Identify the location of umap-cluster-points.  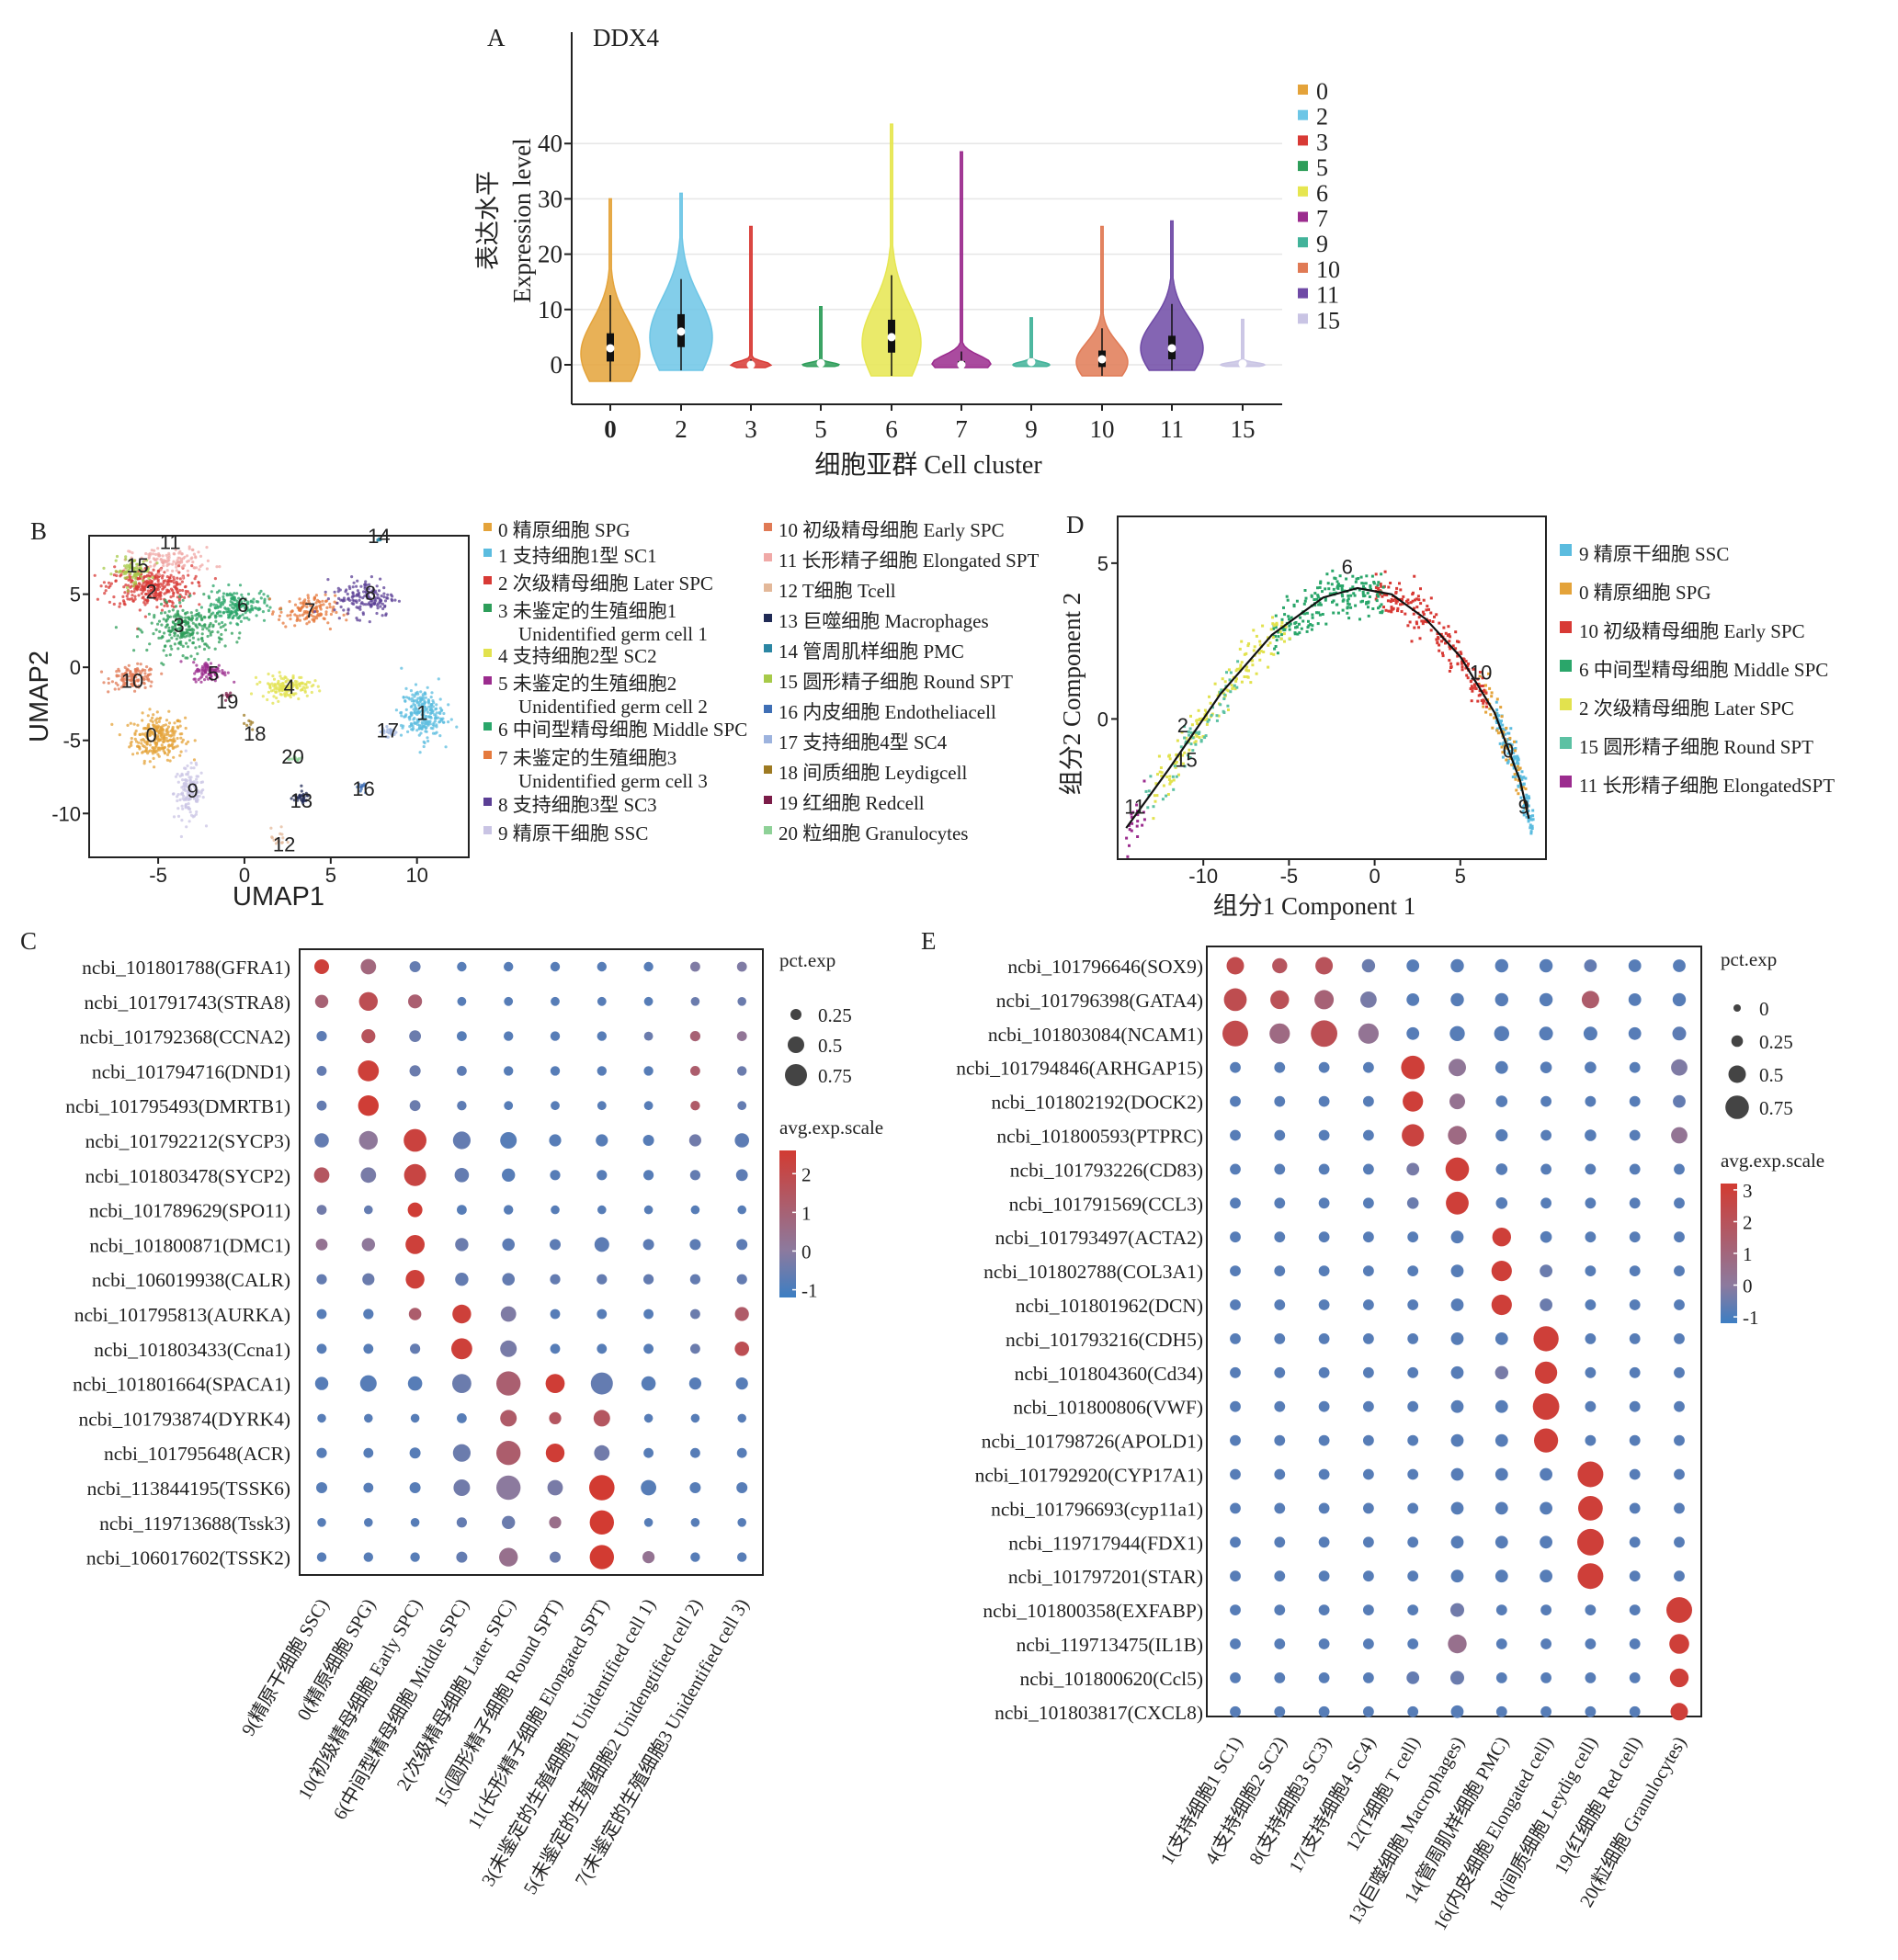
(295, 758).